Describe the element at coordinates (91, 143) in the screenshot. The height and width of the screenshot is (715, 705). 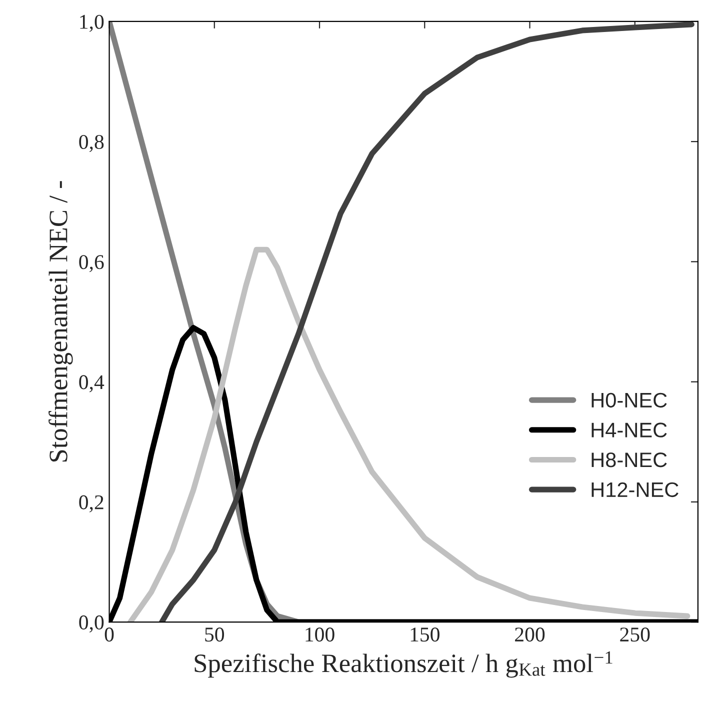
I see `y-tick-label: 0,8` at that location.